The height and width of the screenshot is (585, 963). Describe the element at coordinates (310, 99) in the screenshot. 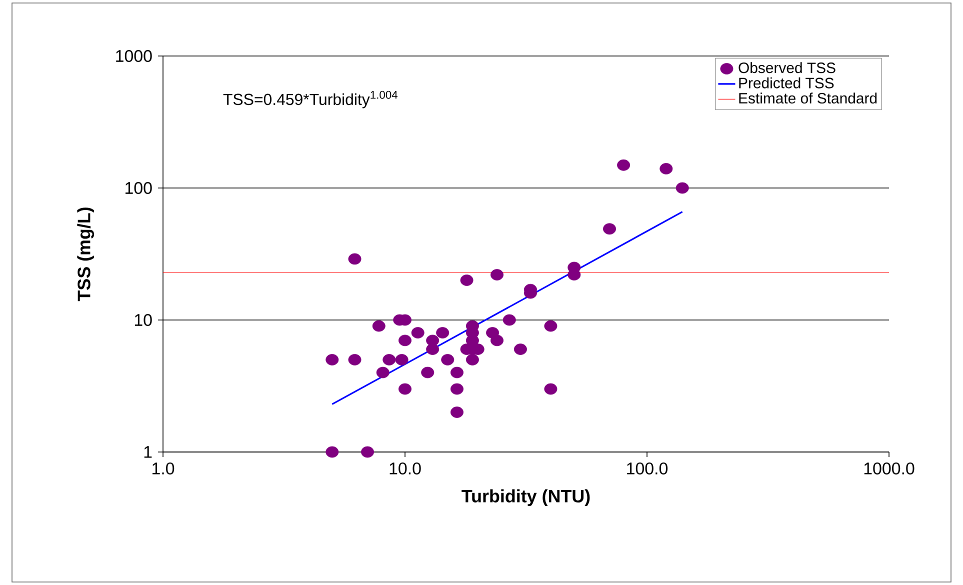

I see `annotation: TSS=0.459*Turbidity$^{1.004}$` at that location.